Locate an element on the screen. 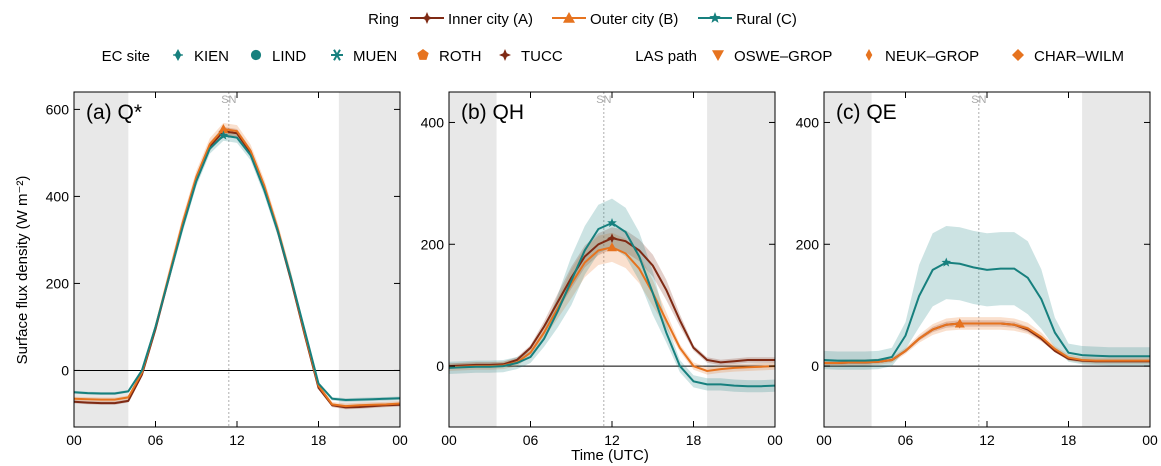 Image resolution: width=1161 pixels, height=466 pixels. legend-ec-marker-stroke is located at coordinates (337, 55).